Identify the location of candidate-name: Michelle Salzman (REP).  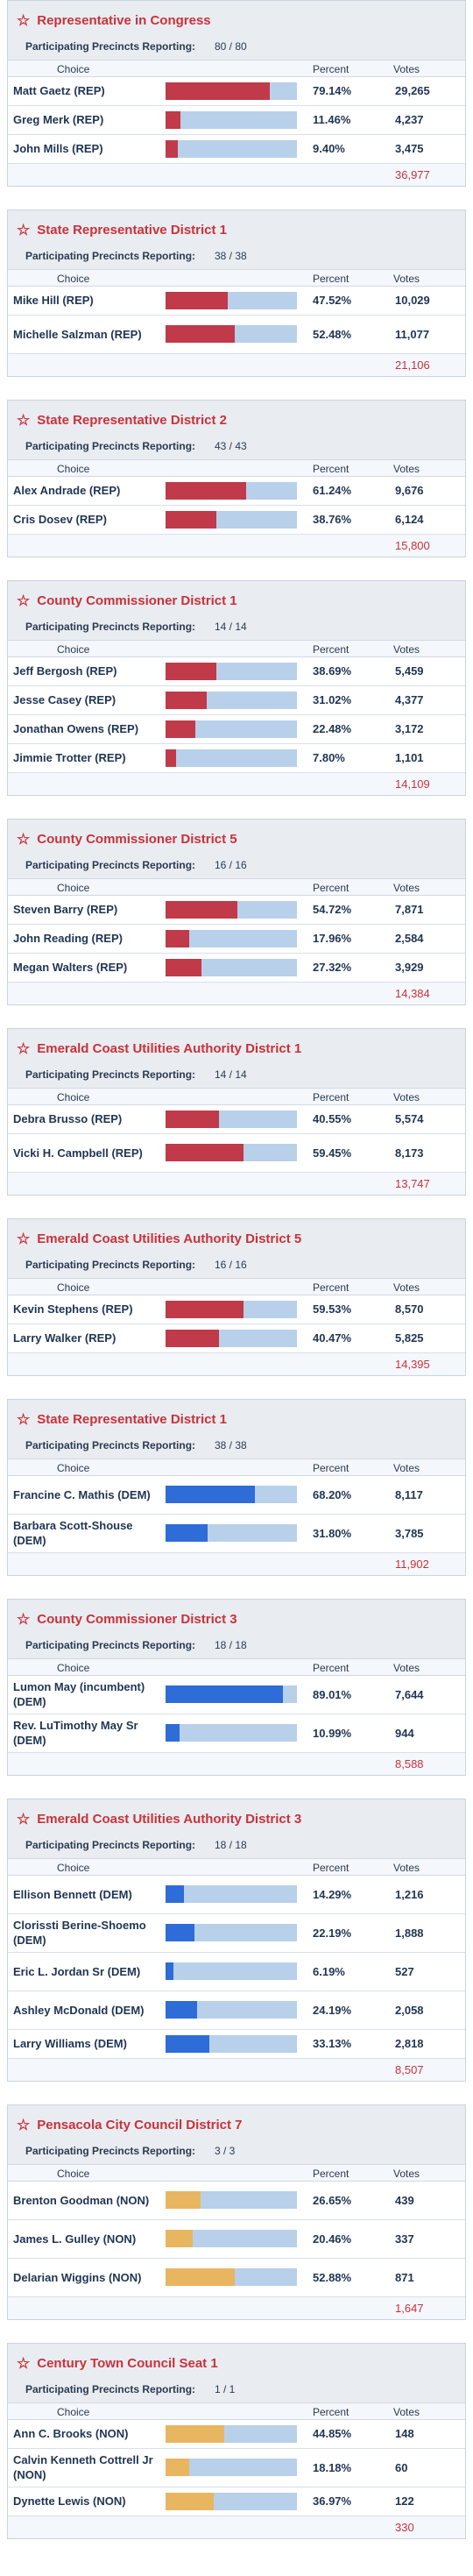
(87, 334).